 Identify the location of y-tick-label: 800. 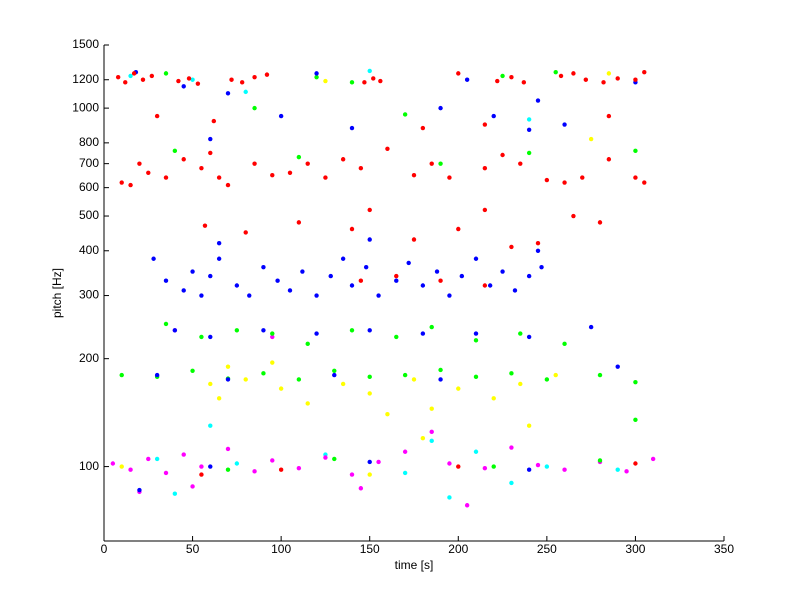
(89, 142).